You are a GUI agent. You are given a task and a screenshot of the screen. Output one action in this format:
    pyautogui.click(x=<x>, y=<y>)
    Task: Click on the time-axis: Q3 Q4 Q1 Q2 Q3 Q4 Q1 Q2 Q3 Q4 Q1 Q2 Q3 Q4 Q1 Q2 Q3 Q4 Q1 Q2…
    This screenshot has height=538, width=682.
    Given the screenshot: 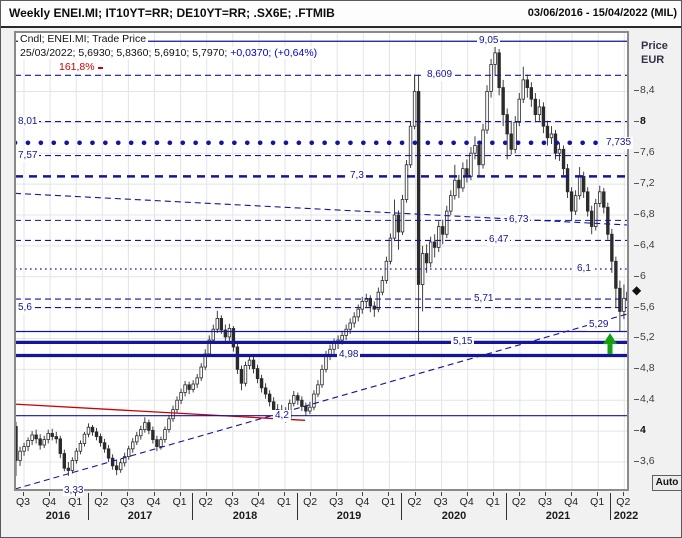 What is the action you would take?
    pyautogui.click(x=341, y=514)
    